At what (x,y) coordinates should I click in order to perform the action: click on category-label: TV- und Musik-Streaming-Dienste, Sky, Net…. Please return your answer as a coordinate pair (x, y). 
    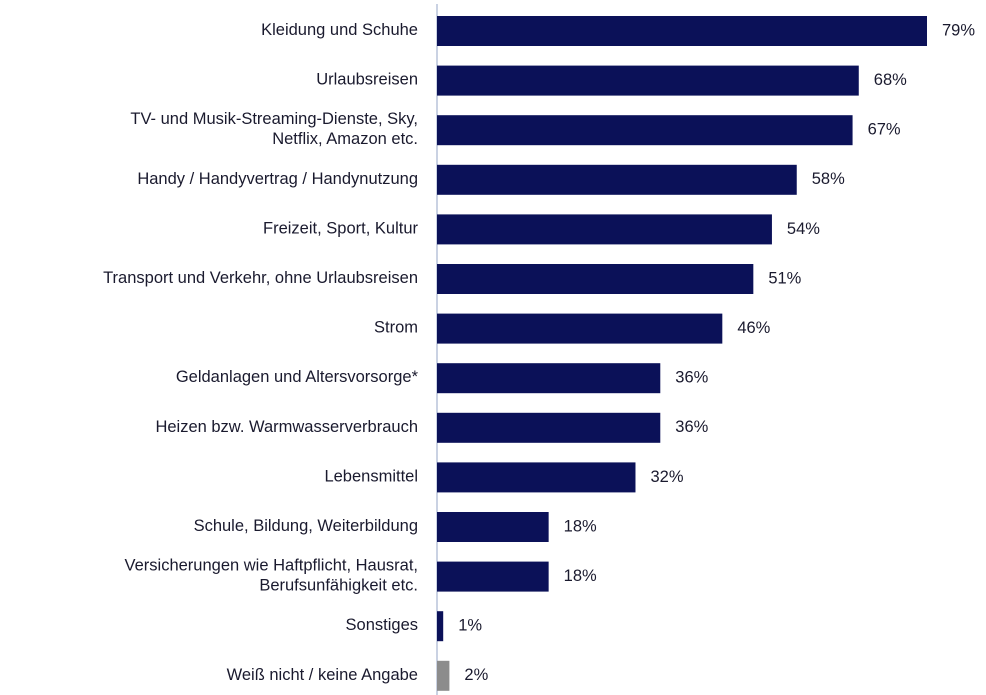
    Looking at the image, I should click on (274, 130).